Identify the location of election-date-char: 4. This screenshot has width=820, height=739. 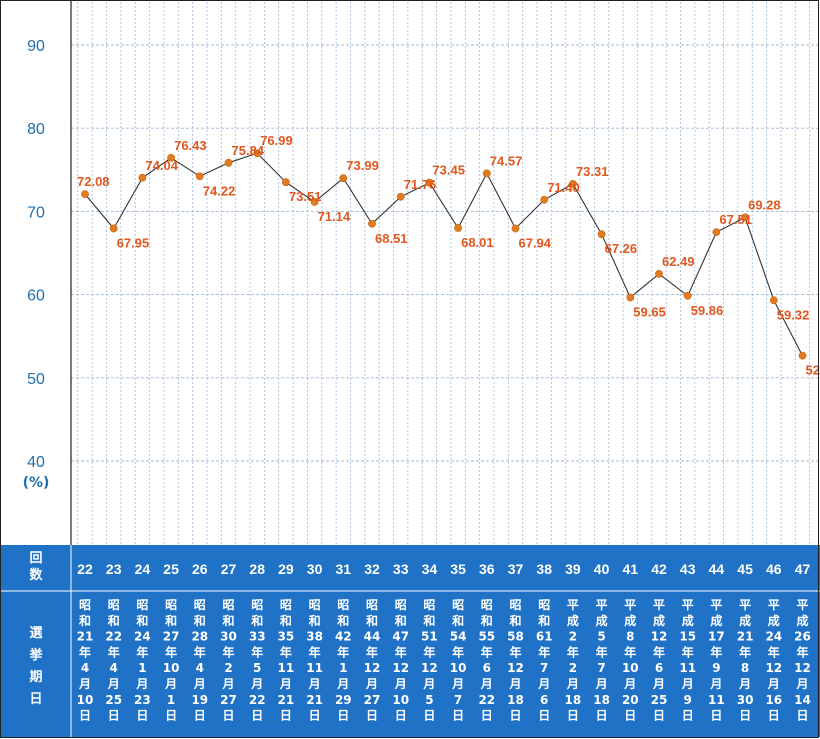
(200, 668).